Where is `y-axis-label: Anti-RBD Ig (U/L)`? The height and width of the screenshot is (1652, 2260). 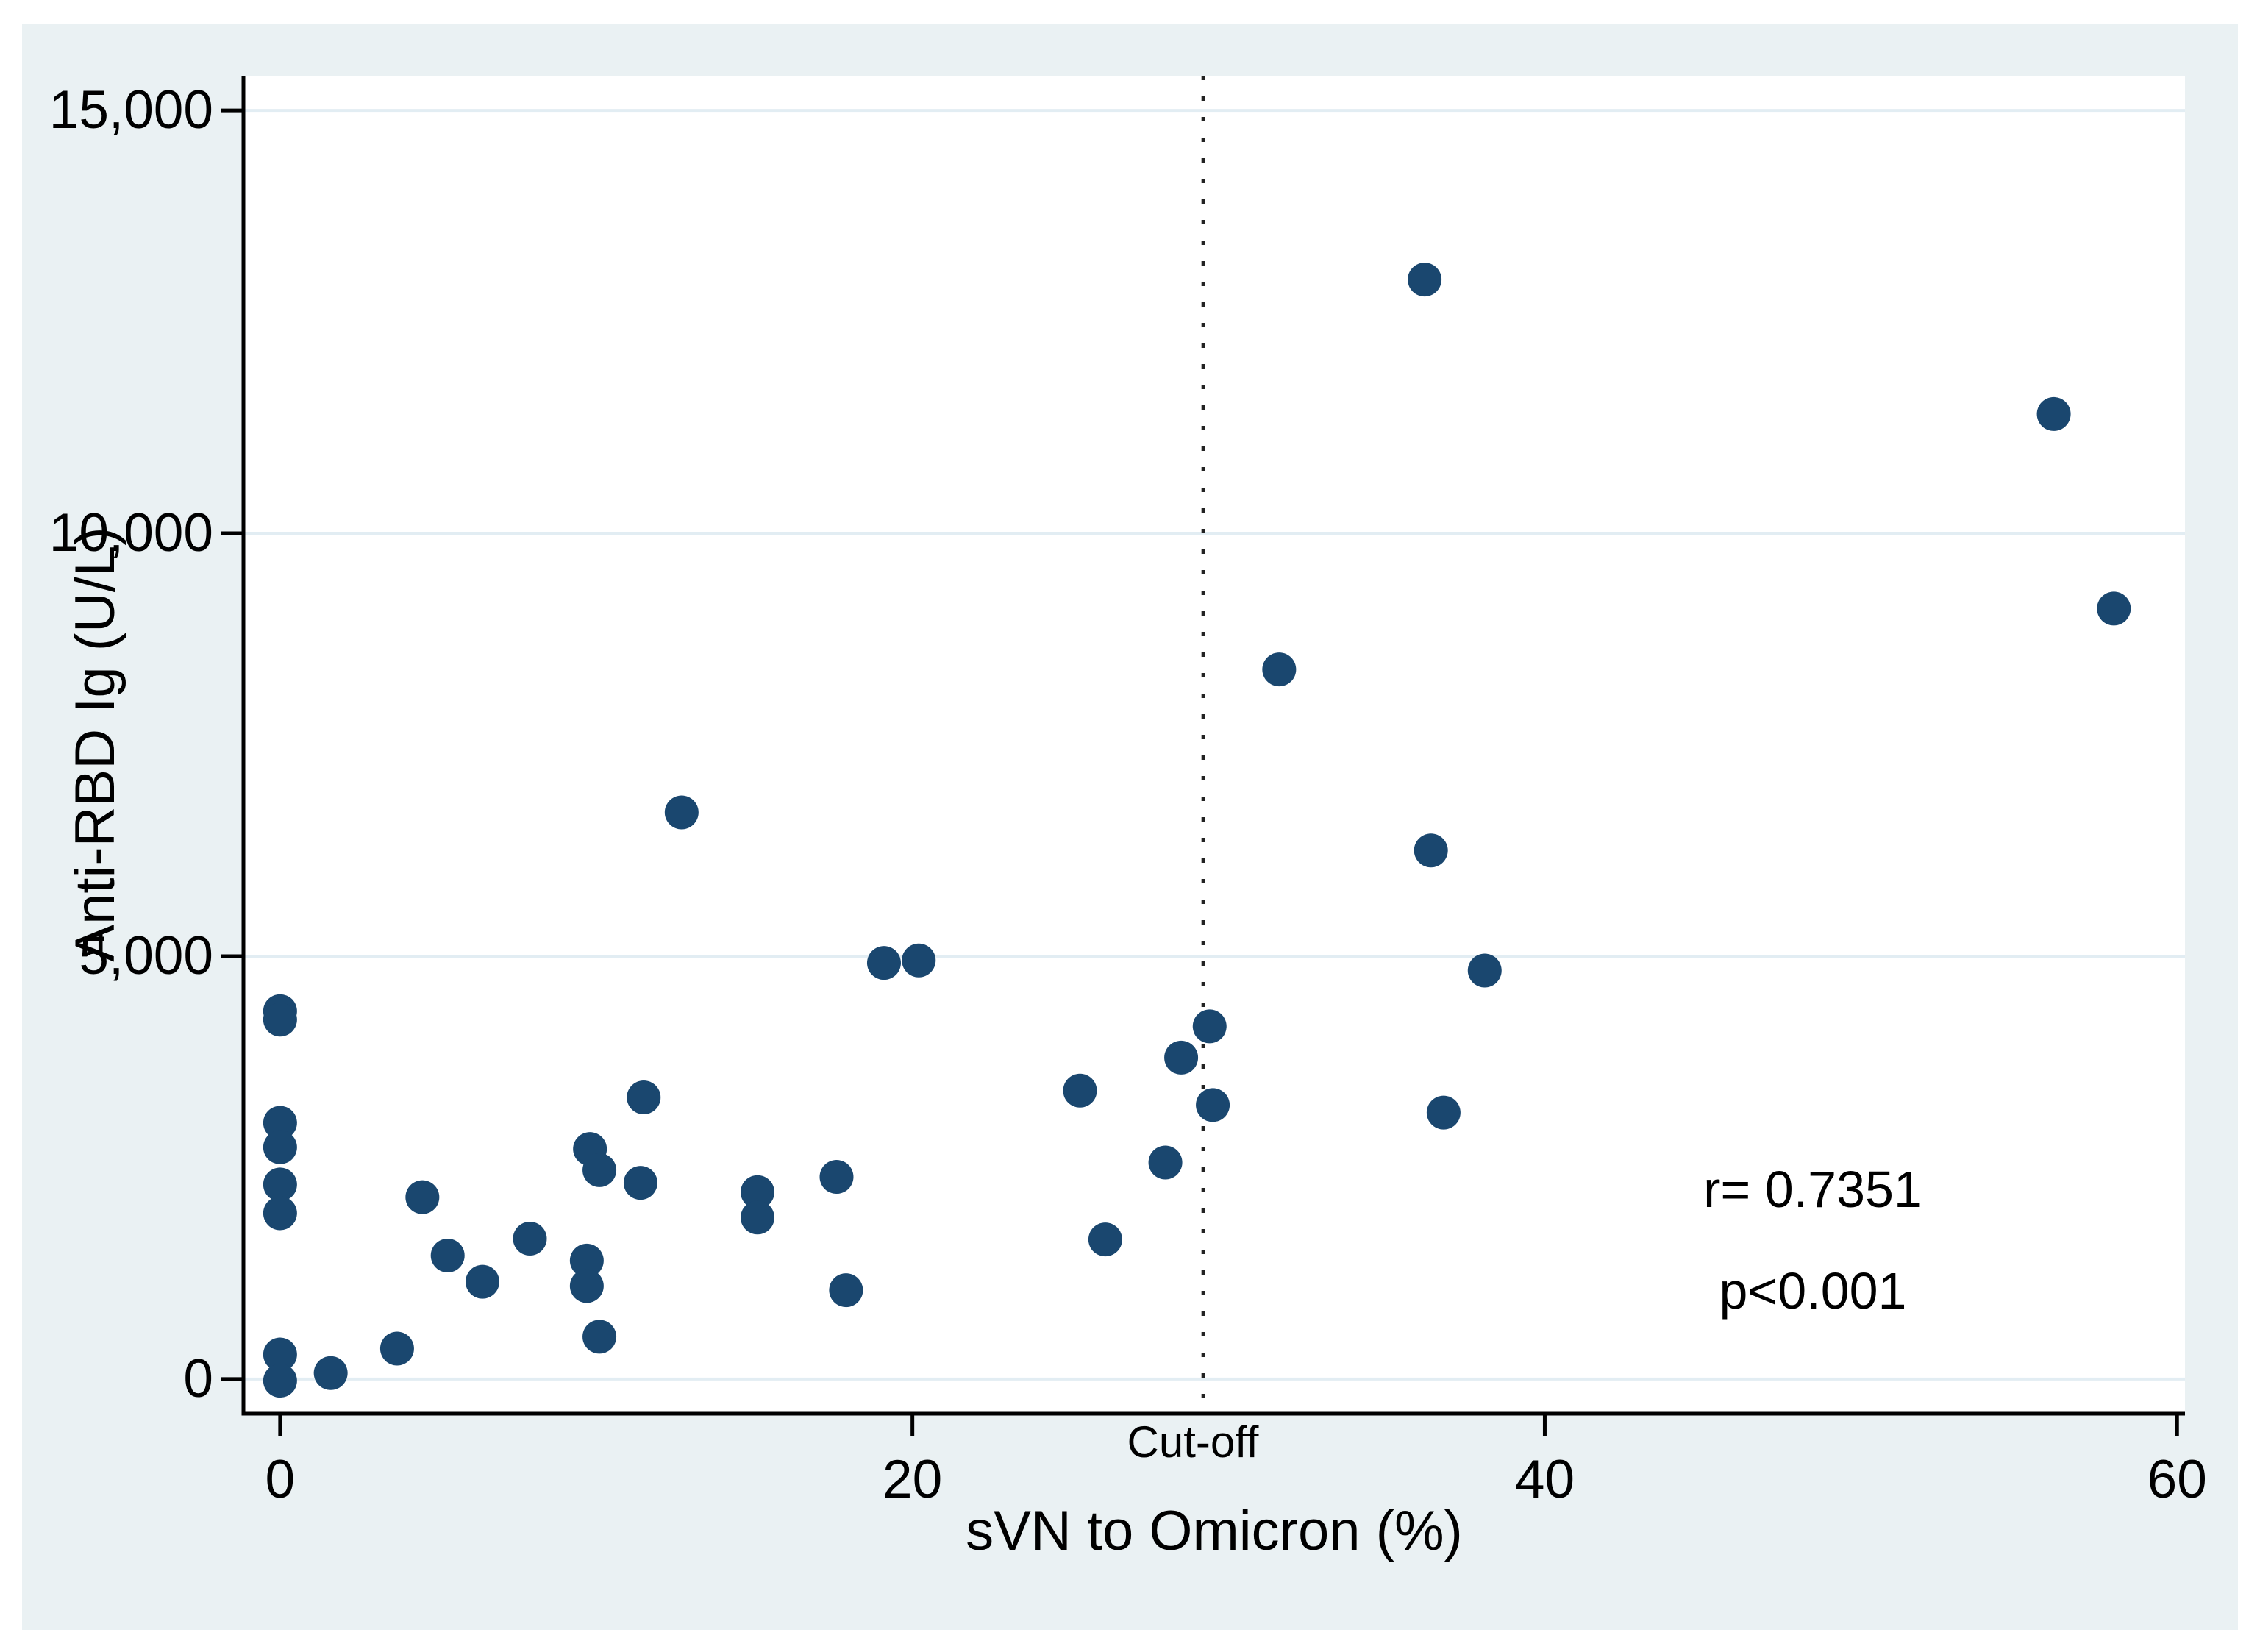
y-axis-label: Anti-RBD Ig (U/L) is located at coordinates (95, 745).